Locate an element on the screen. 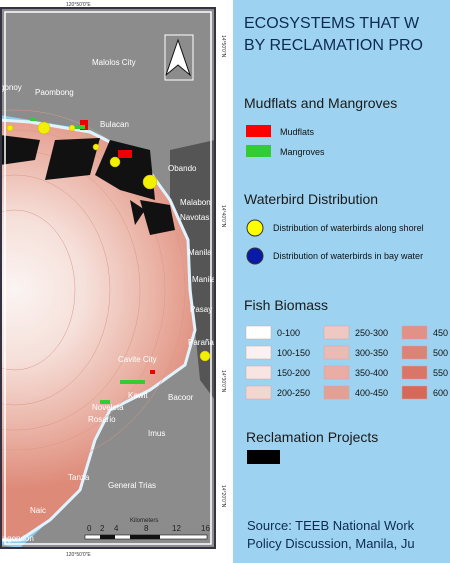  legend-item: Distribution of waterbirds along shorel is located at coordinates (348, 228).